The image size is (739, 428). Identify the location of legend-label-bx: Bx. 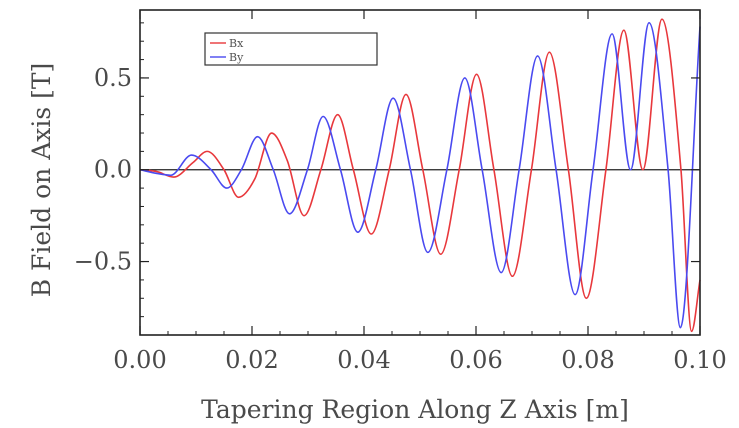
(236, 43).